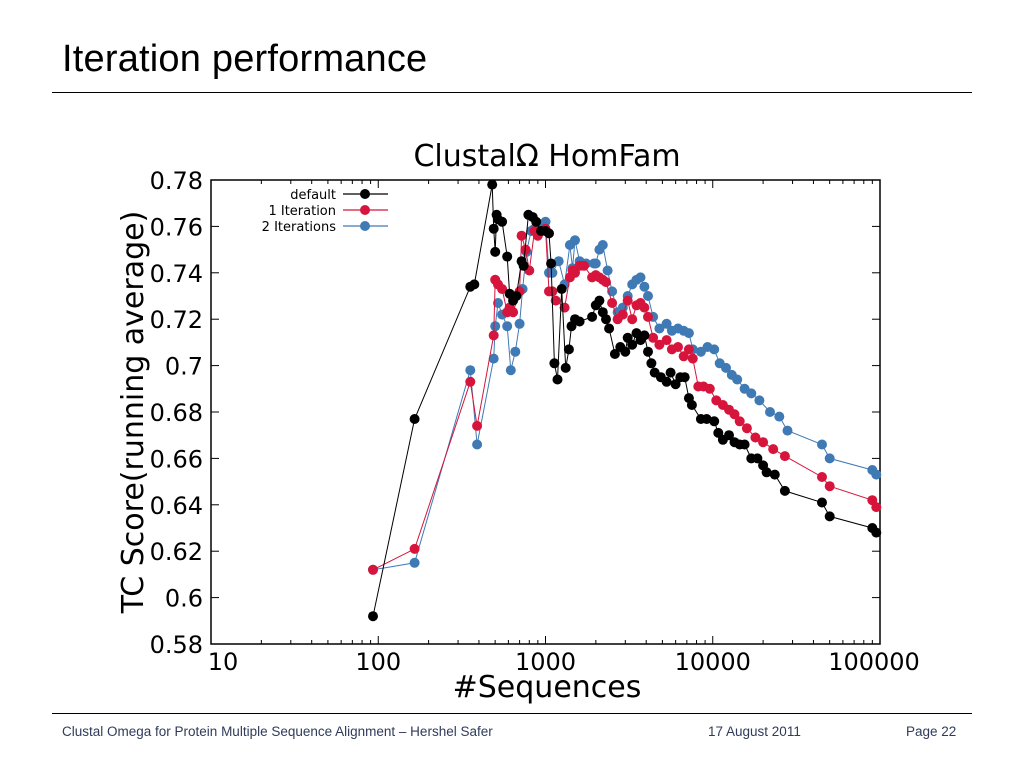  What do you see at coordinates (176, 227) in the screenshot?
I see `y-tick-label: 0.76` at bounding box center [176, 227].